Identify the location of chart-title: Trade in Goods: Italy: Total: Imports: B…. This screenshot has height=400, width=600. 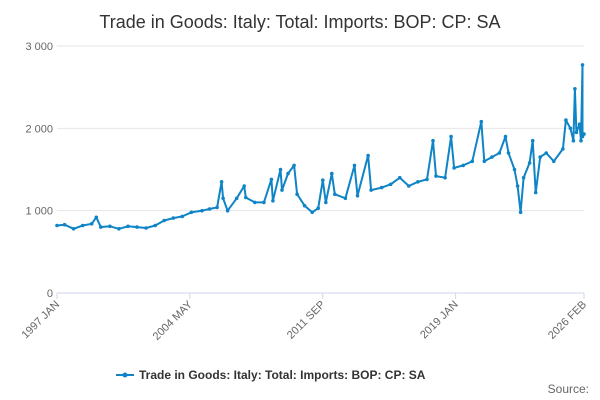
(299, 22).